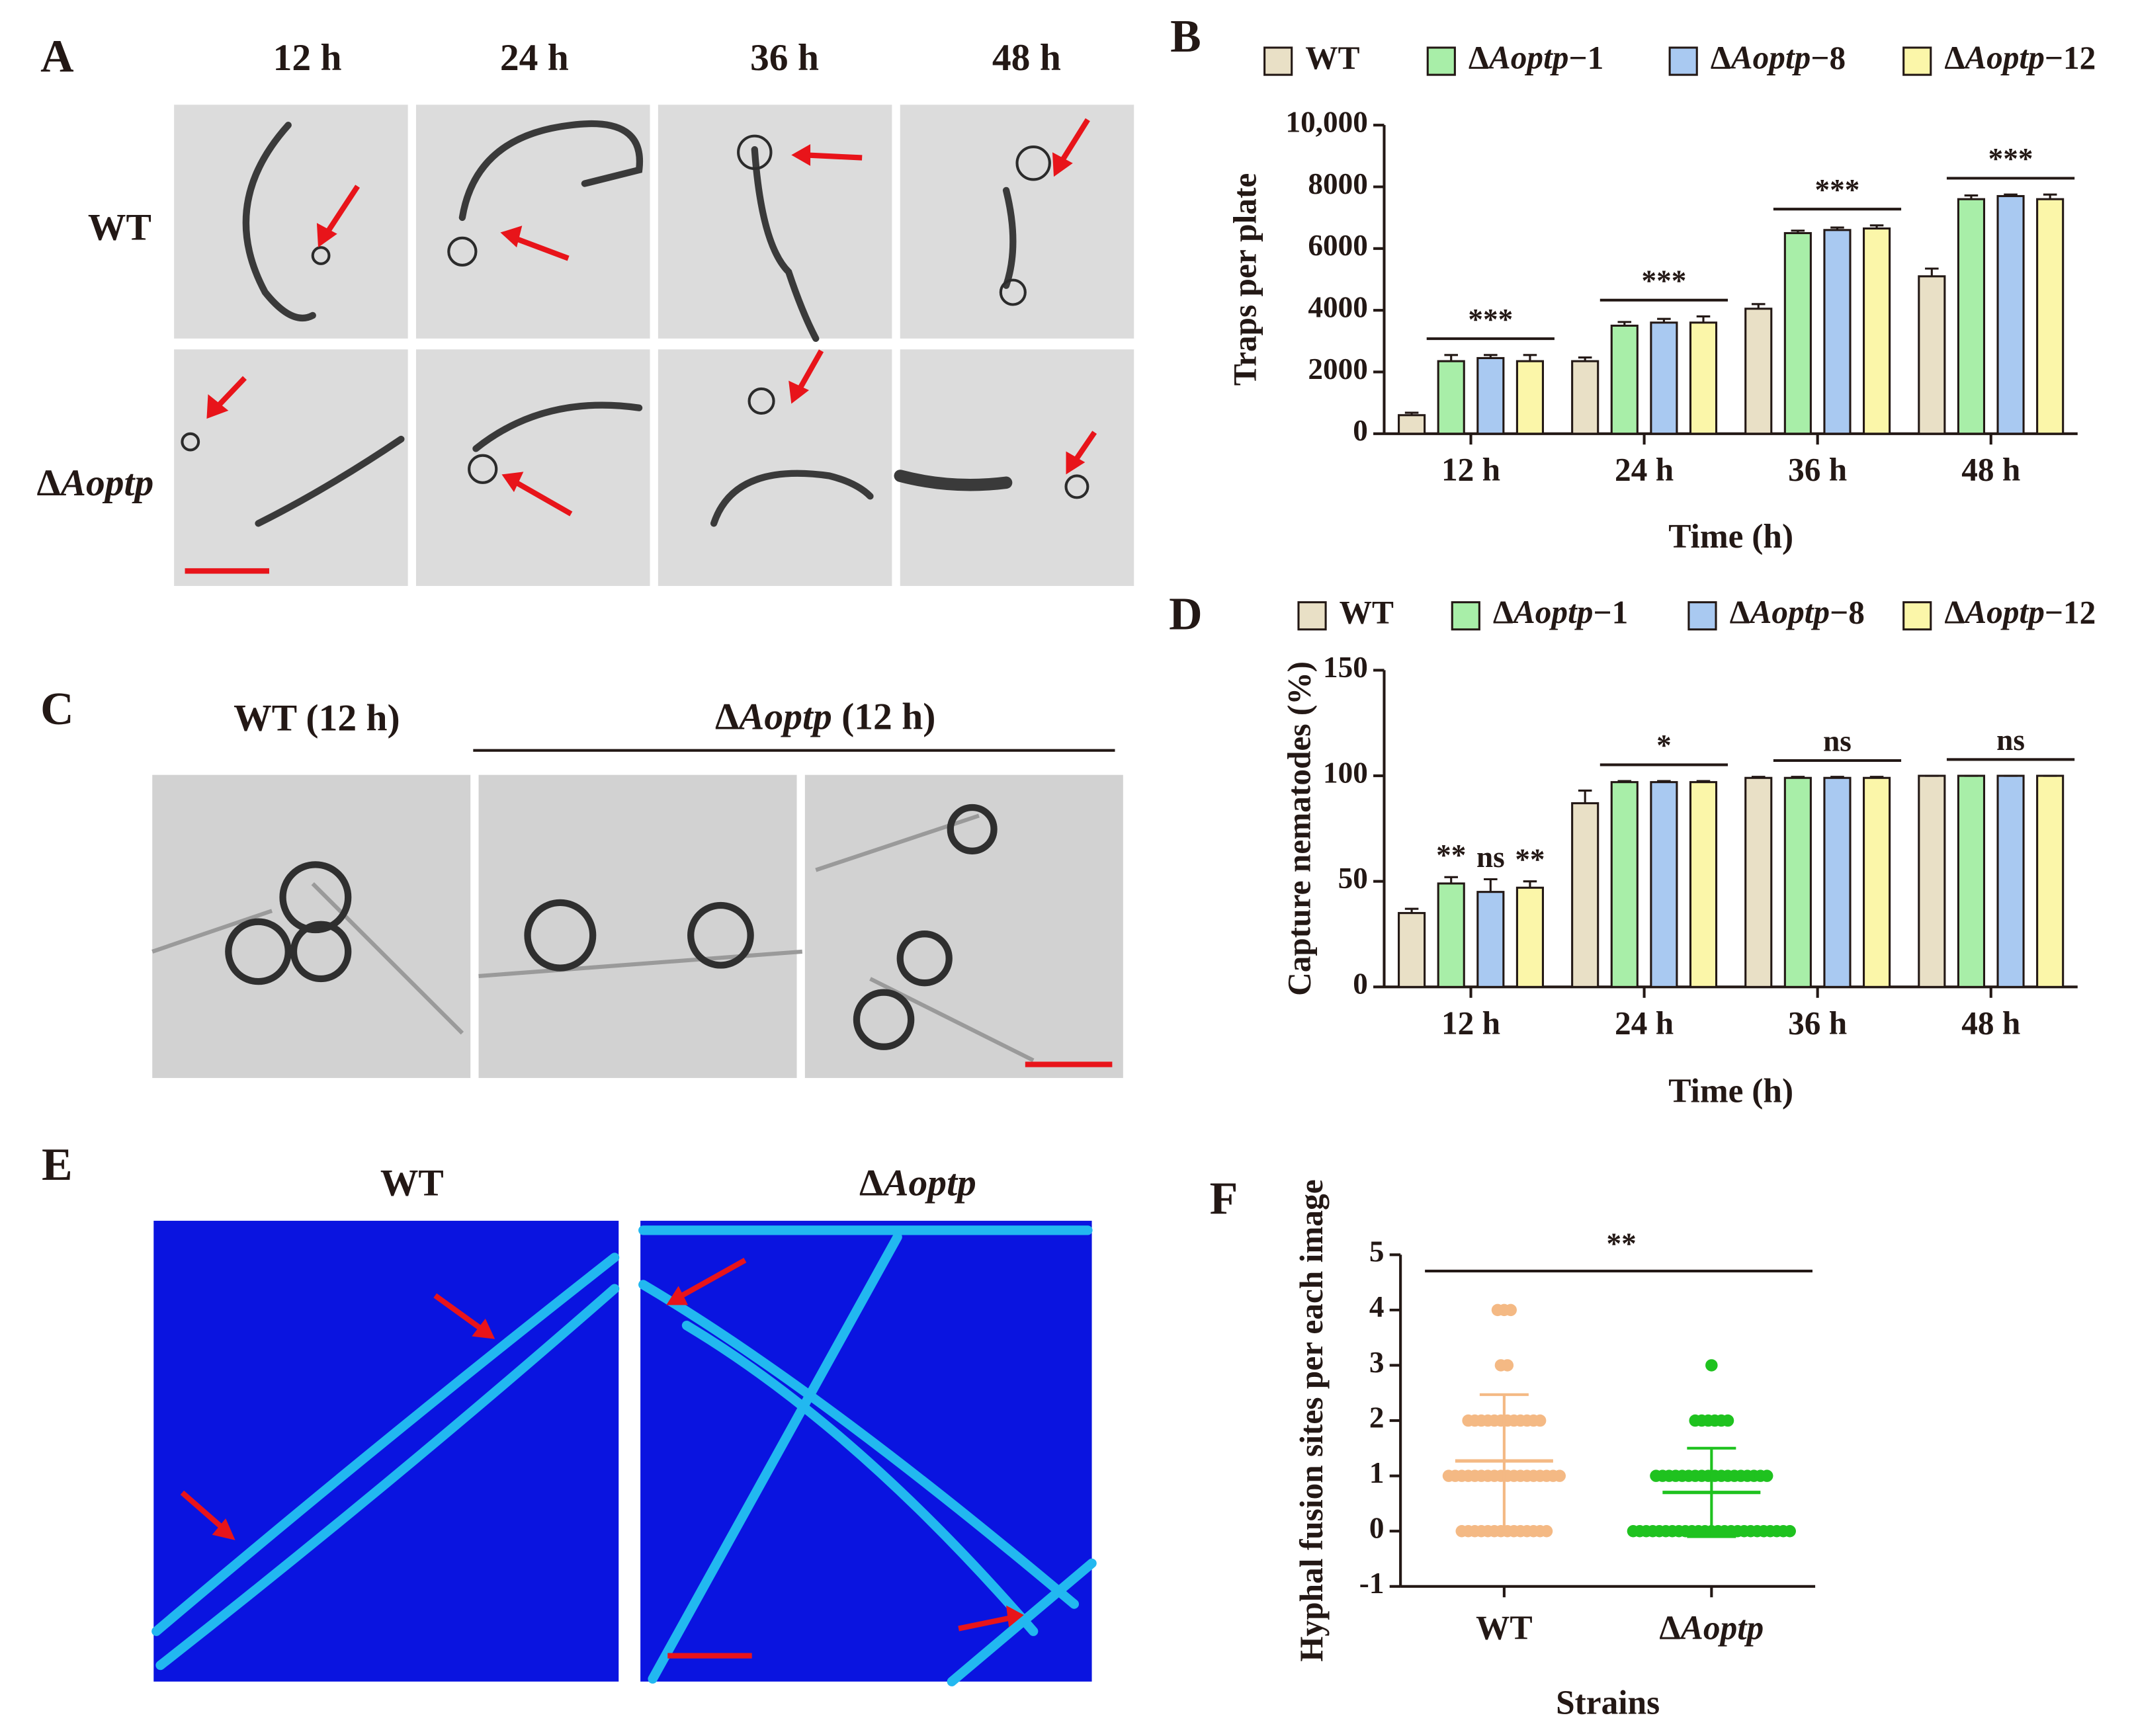  Describe the element at coordinates (1326, 123) in the screenshot. I see `y-tick-label: 10,000` at that location.